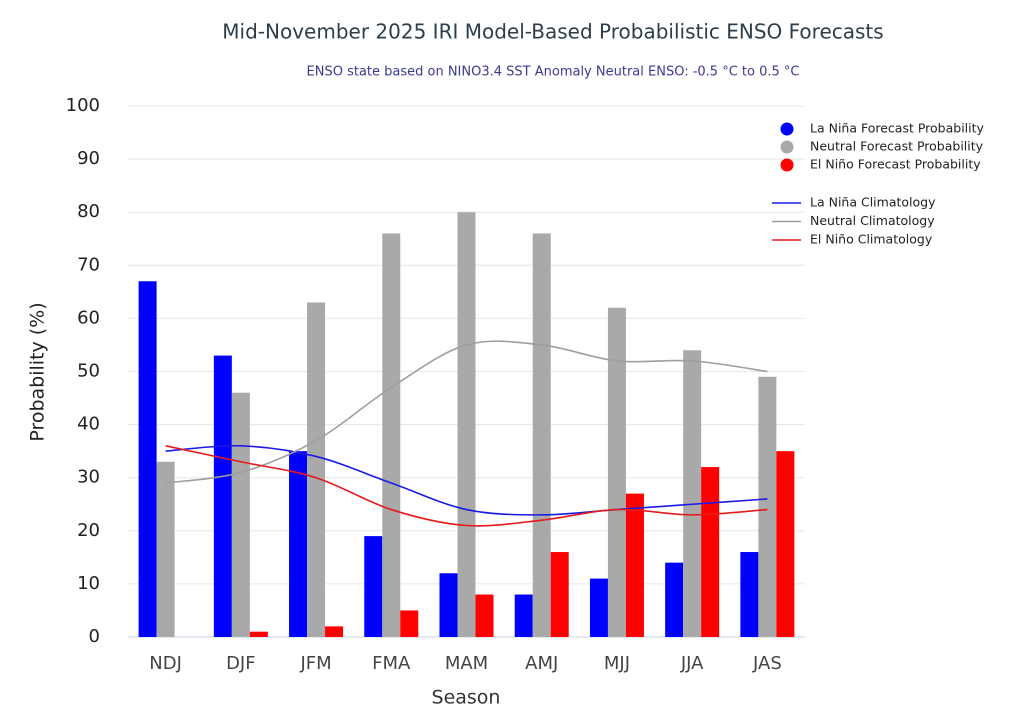  I want to click on x-tick-label: AMJ, so click(541, 663).